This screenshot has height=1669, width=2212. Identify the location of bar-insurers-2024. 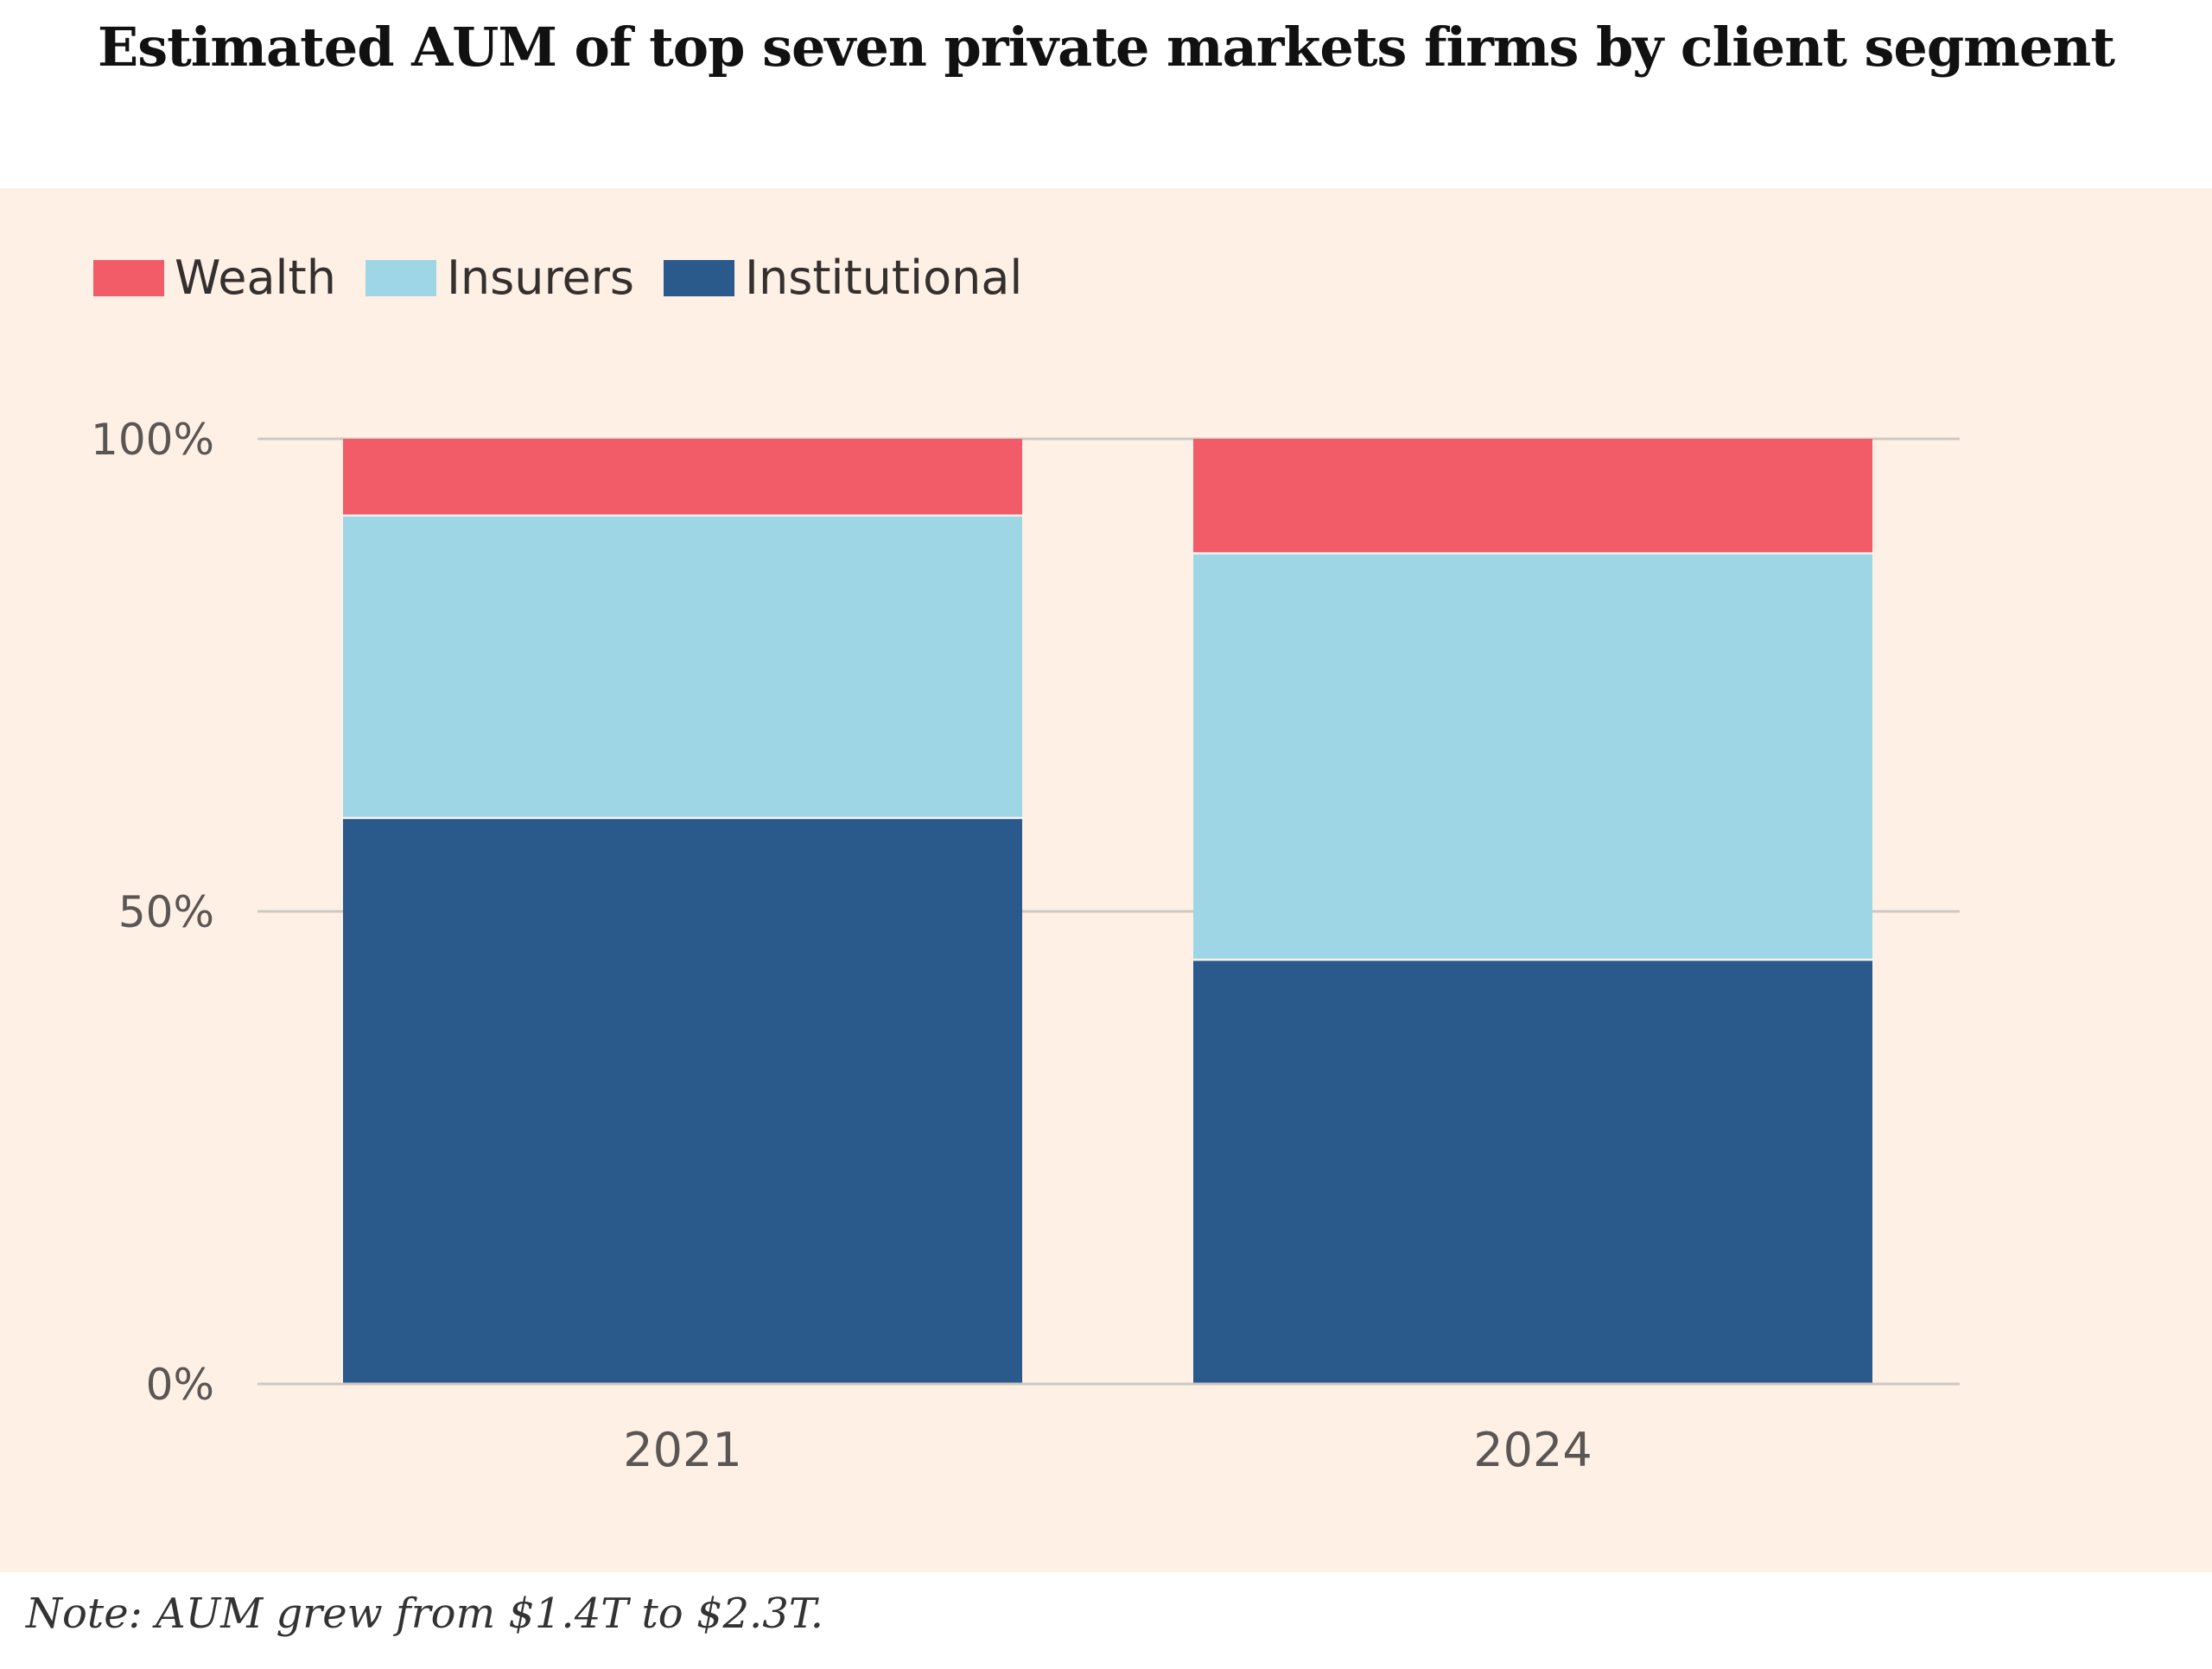
(1532, 755).